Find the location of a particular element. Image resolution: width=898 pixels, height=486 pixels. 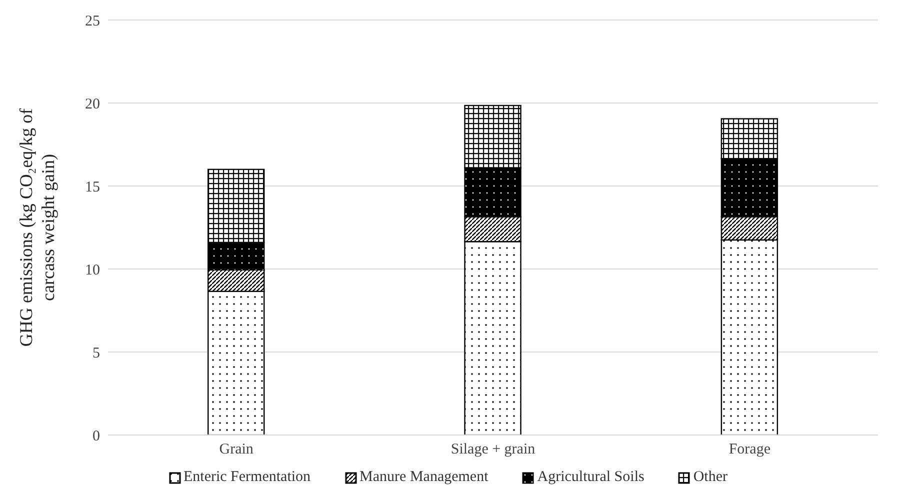

legend-label: Manure Management is located at coordinates (423, 477).